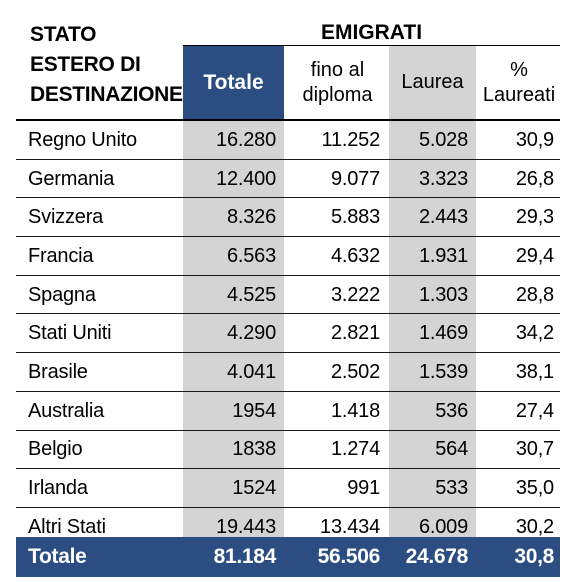 The height and width of the screenshot is (582, 570). I want to click on cell-stato: Francia, so click(61, 255).